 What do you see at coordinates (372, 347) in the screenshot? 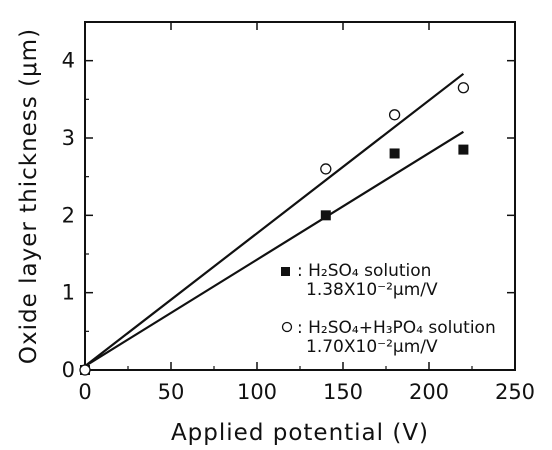
I see `legend-slope-h2so4-h3po4: 1.70X10⁻²μm/V` at bounding box center [372, 347].